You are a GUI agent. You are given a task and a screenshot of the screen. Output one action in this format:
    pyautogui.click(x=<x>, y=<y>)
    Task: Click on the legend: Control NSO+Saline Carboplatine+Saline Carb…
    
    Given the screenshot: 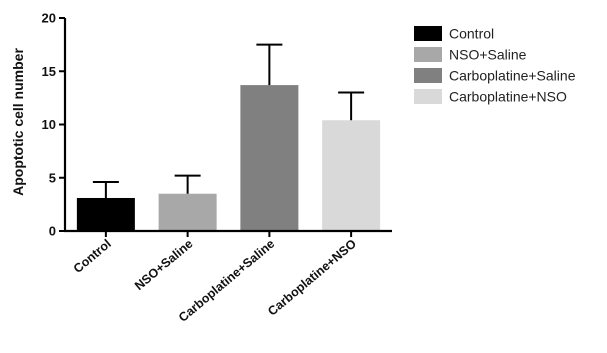 What is the action you would take?
    pyautogui.click(x=495, y=65)
    